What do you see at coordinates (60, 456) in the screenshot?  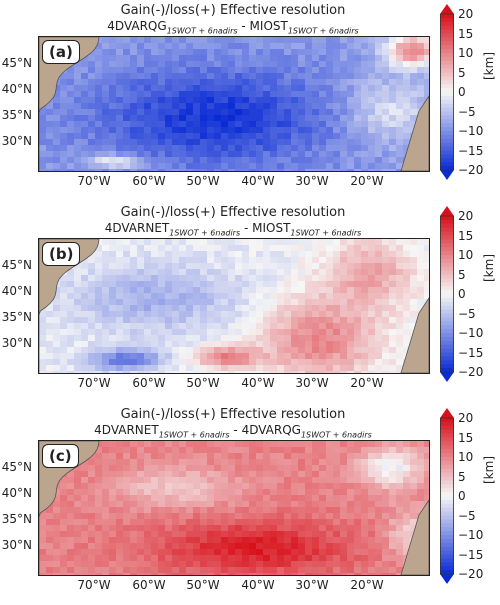 I see `panel-label: (c)` at bounding box center [60, 456].